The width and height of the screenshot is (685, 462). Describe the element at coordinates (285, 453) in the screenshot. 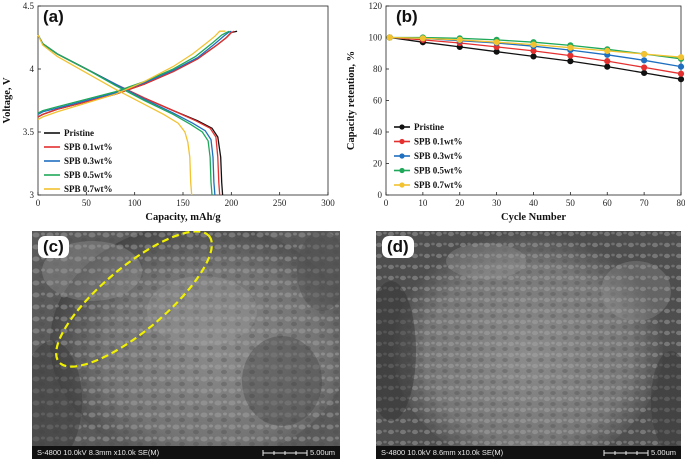

I see `scale-bar-c` at that location.